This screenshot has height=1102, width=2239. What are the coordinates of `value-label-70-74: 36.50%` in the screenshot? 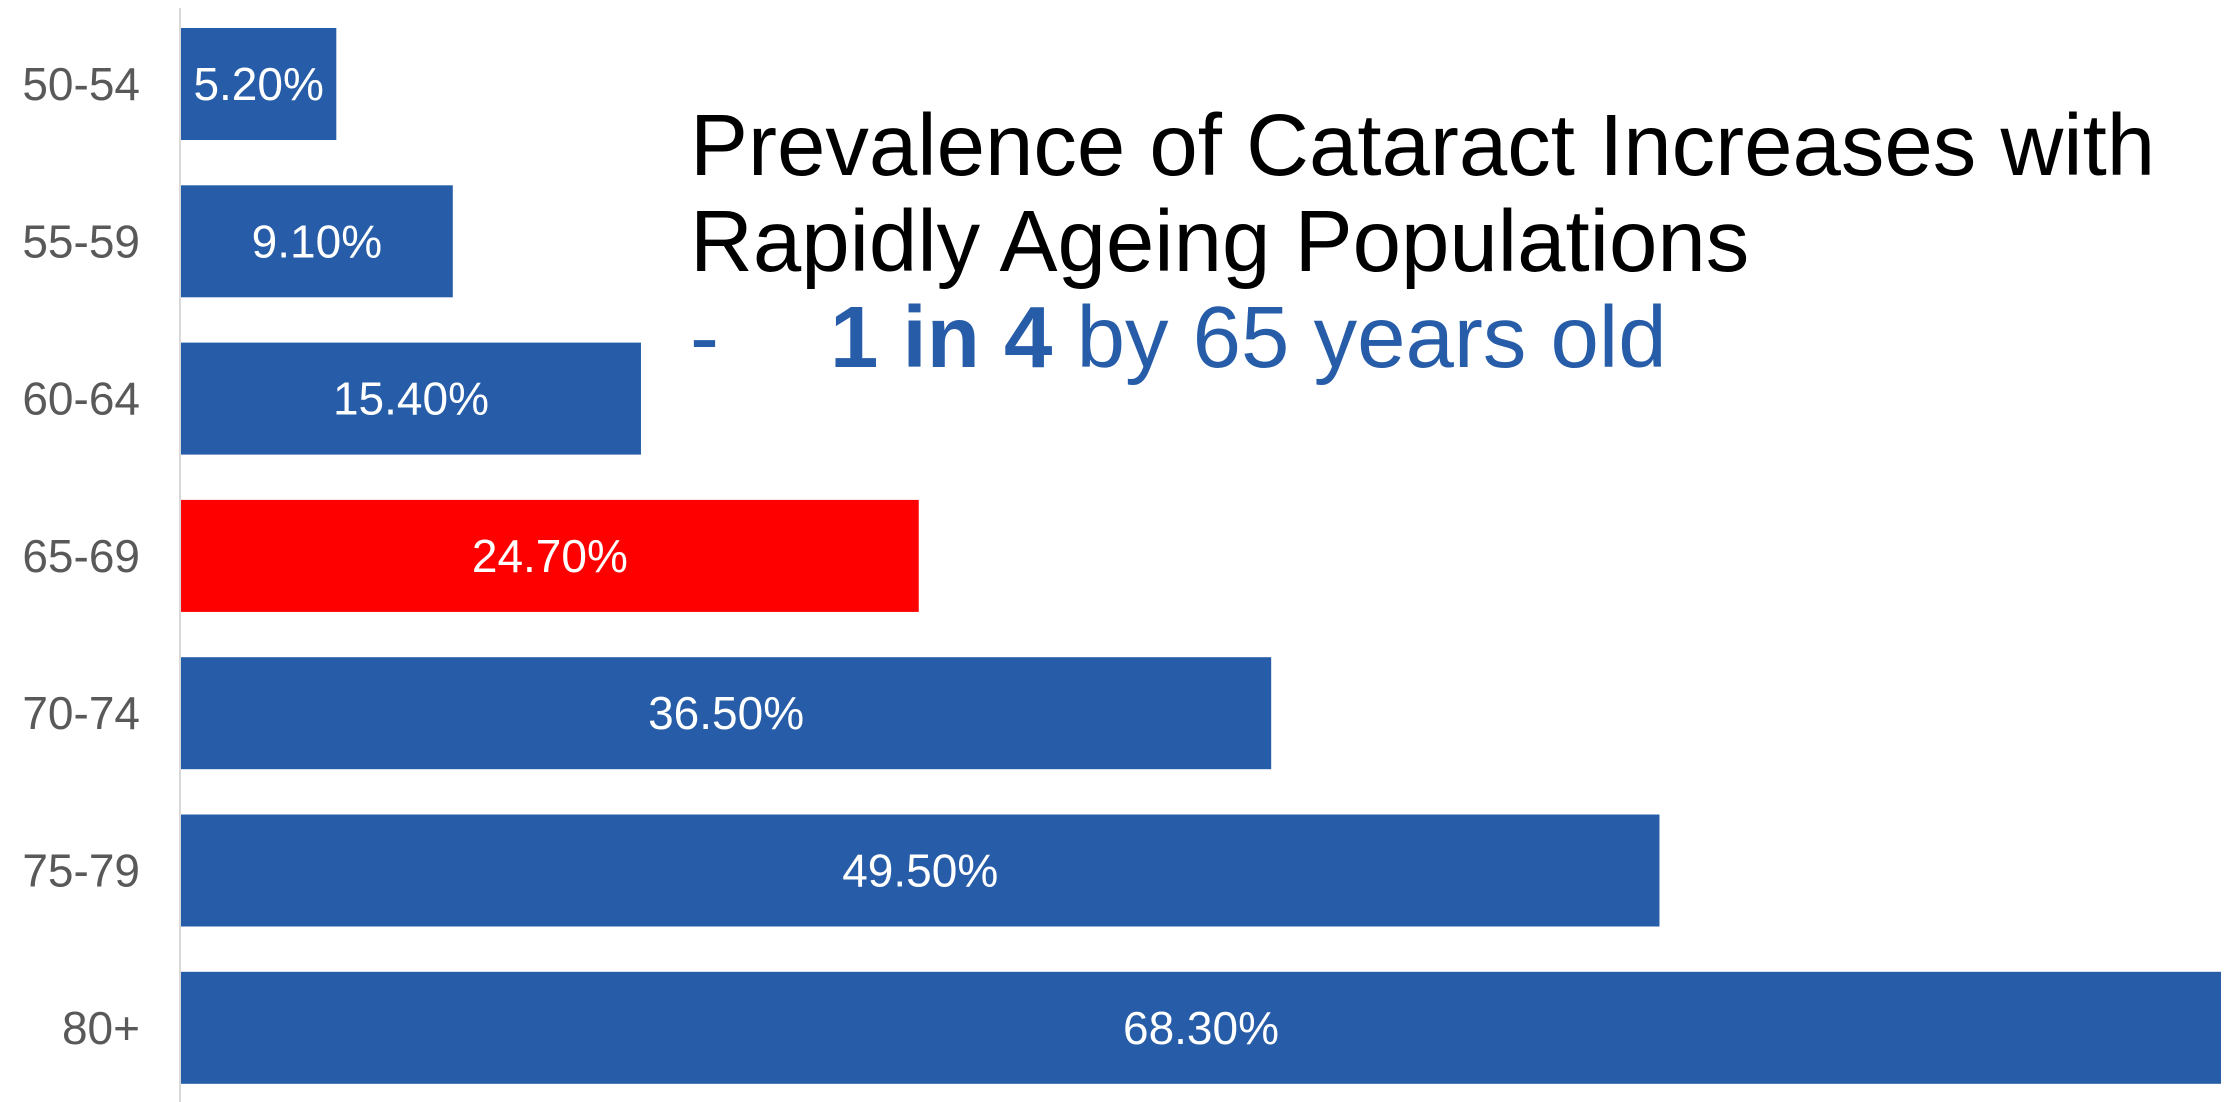 It's located at (726, 713).